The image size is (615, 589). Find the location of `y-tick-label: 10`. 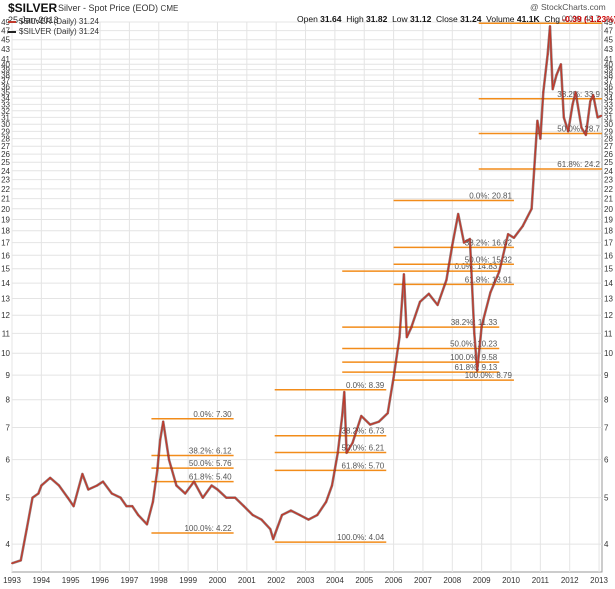

y-tick-label: 10 is located at coordinates (608, 353).